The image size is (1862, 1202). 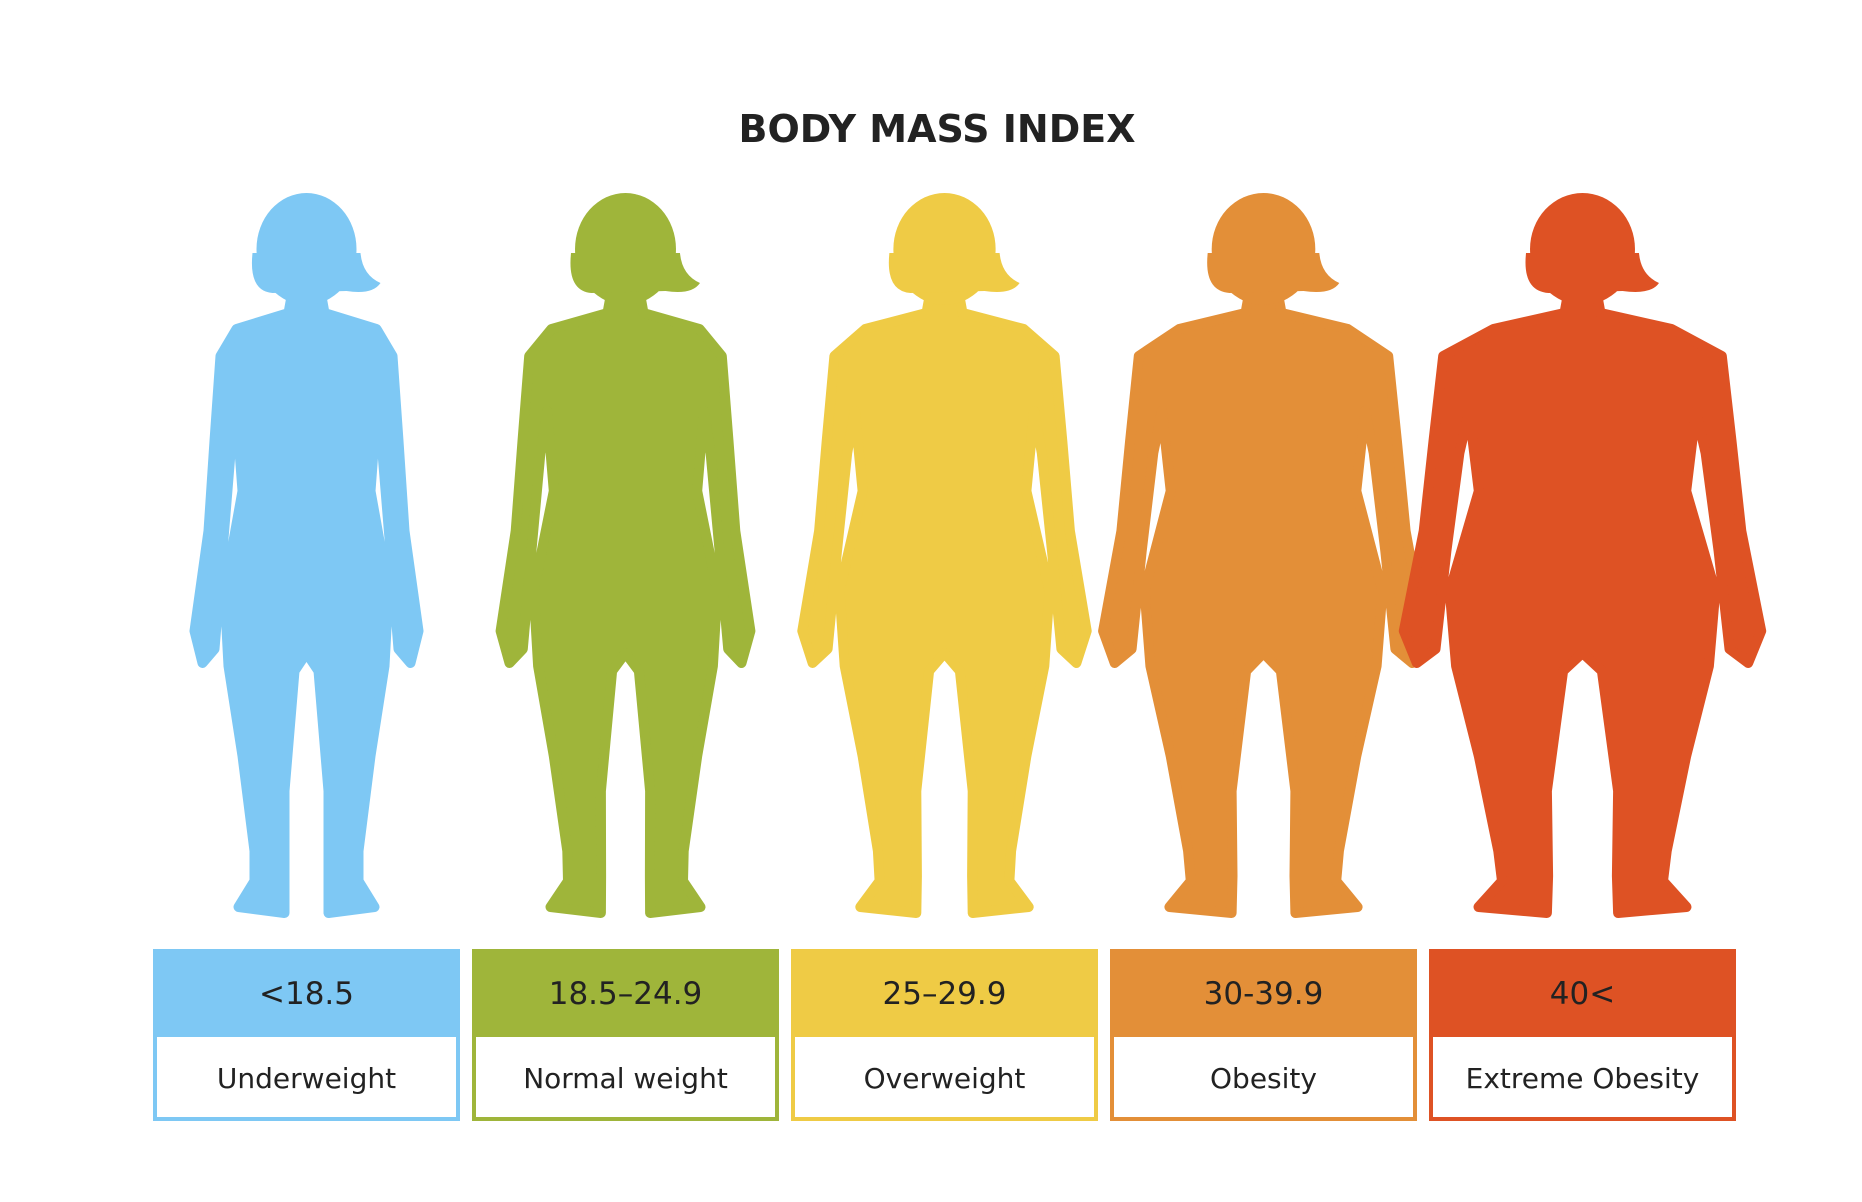 I want to click on range-text: 25–29.9, so click(x=945, y=994).